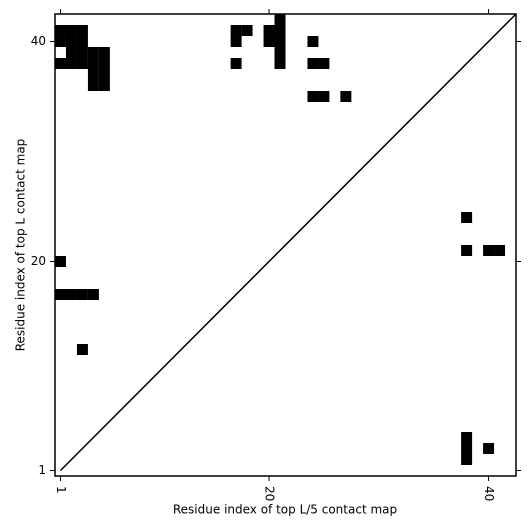 The width and height of the screenshot is (531, 531). I want to click on y-tick-label: 40, so click(38, 41).